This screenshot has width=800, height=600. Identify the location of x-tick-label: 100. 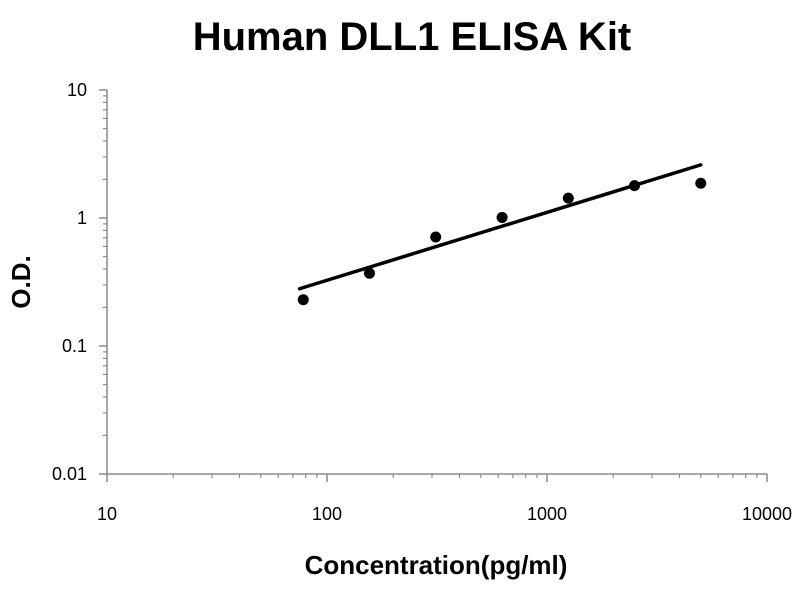
(327, 514).